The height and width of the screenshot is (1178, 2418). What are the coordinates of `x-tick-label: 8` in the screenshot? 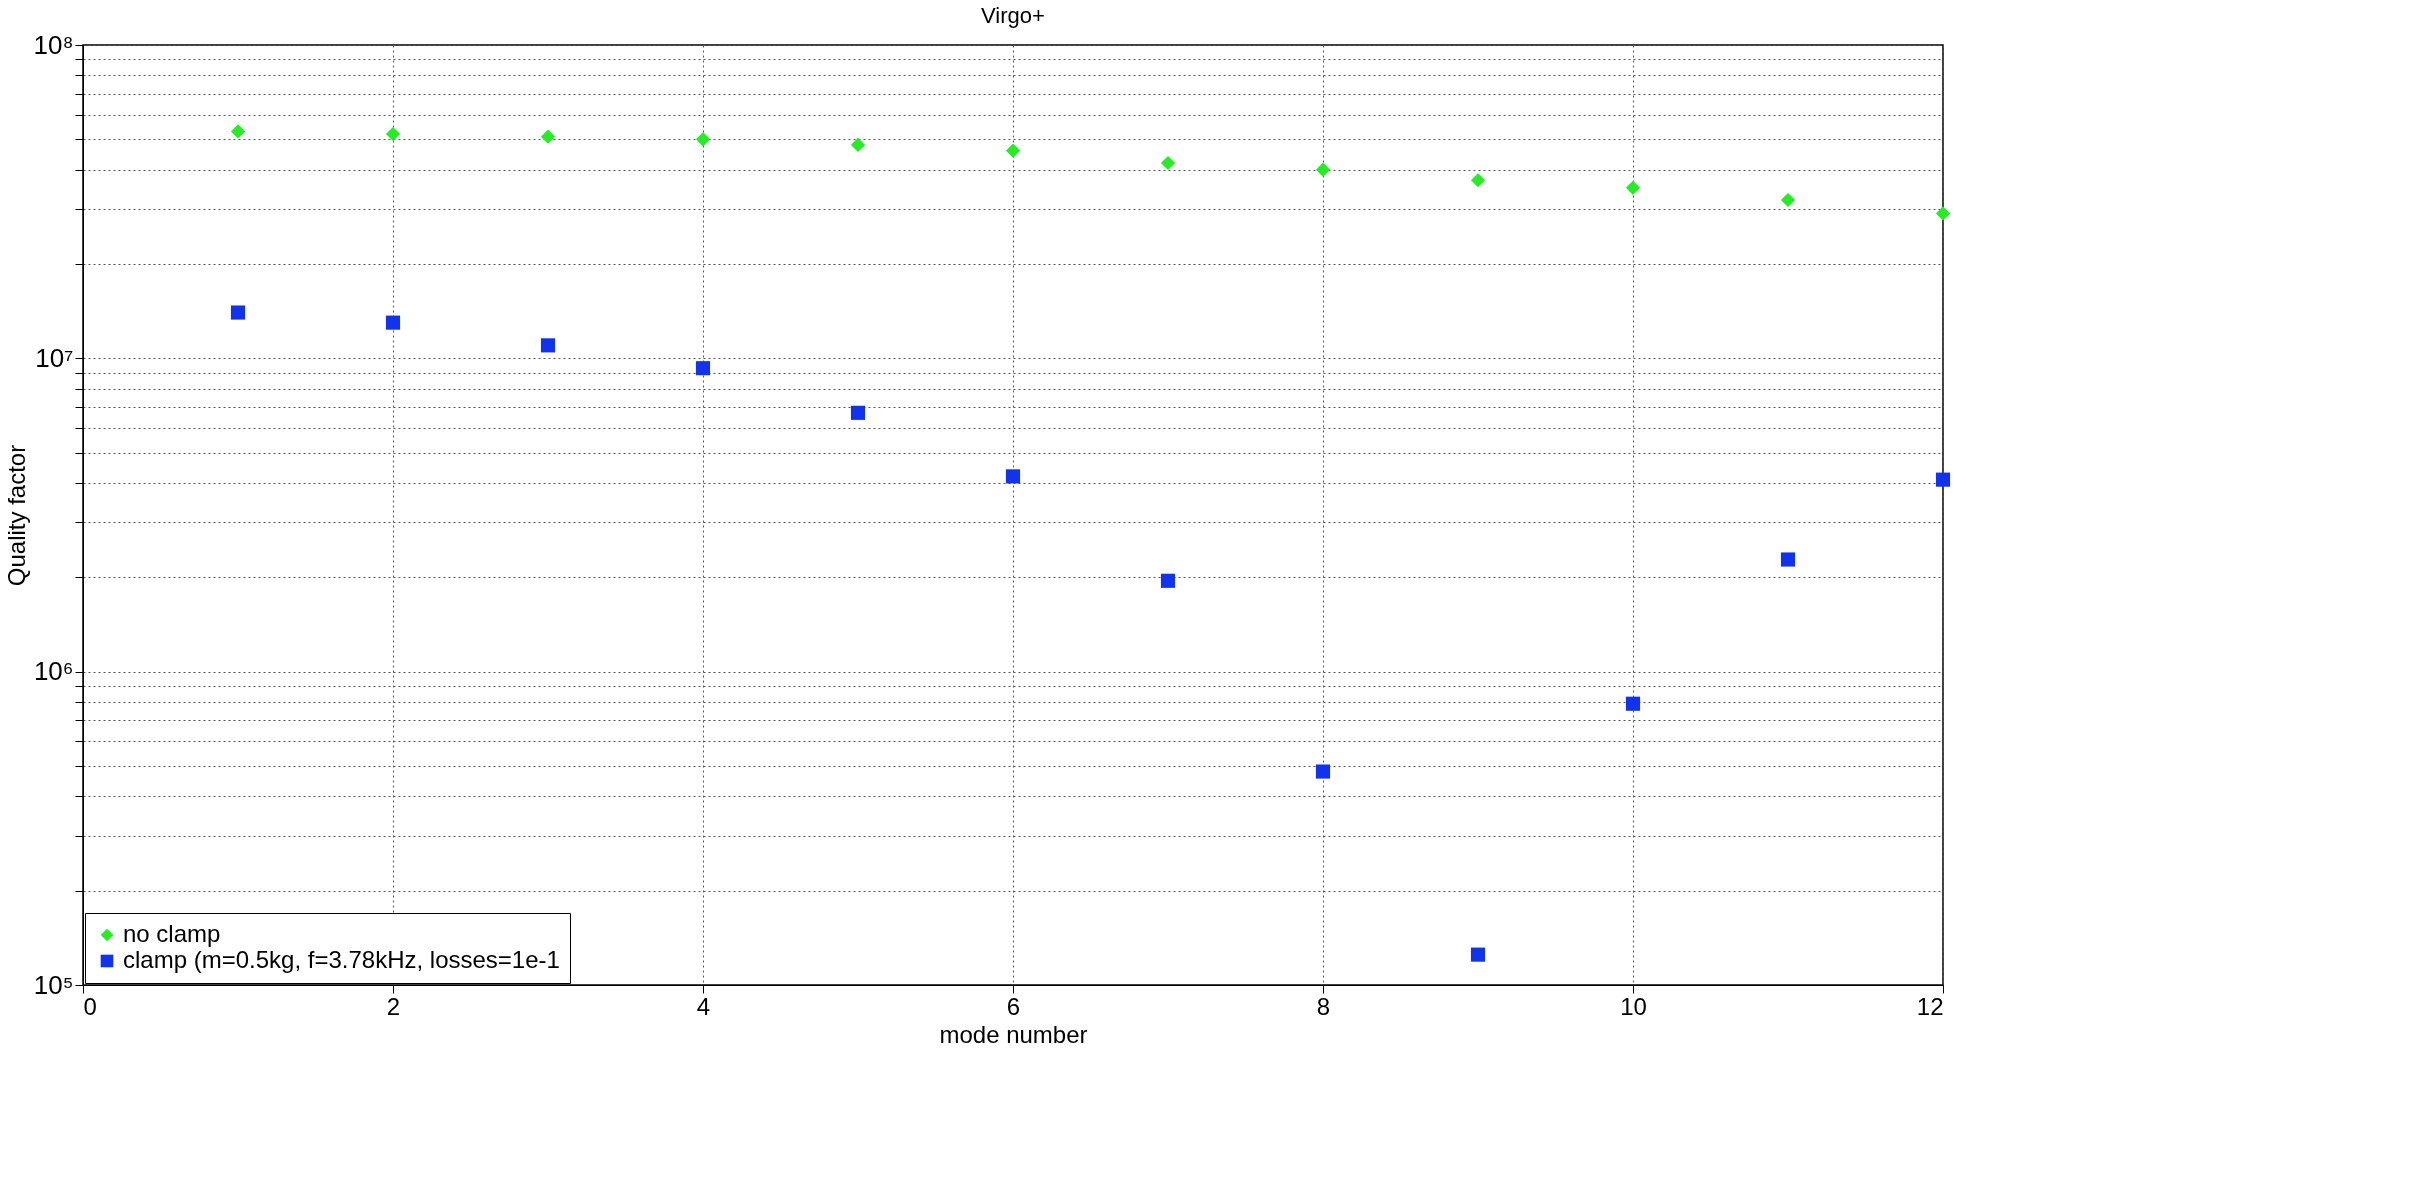 It's located at (1323, 1006).